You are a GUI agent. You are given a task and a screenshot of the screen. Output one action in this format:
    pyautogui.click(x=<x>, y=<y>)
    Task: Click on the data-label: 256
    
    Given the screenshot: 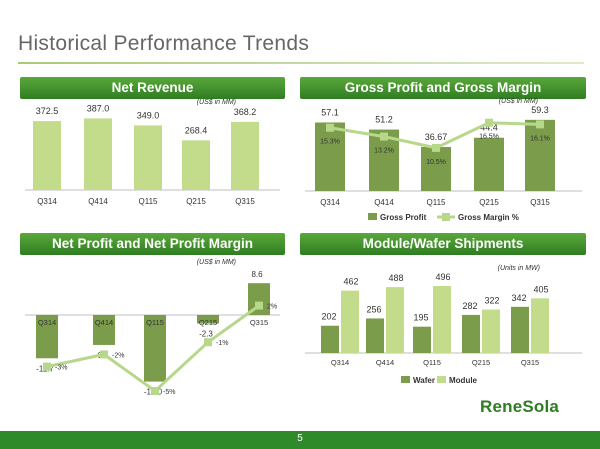 What is the action you would take?
    pyautogui.click(x=373, y=309)
    